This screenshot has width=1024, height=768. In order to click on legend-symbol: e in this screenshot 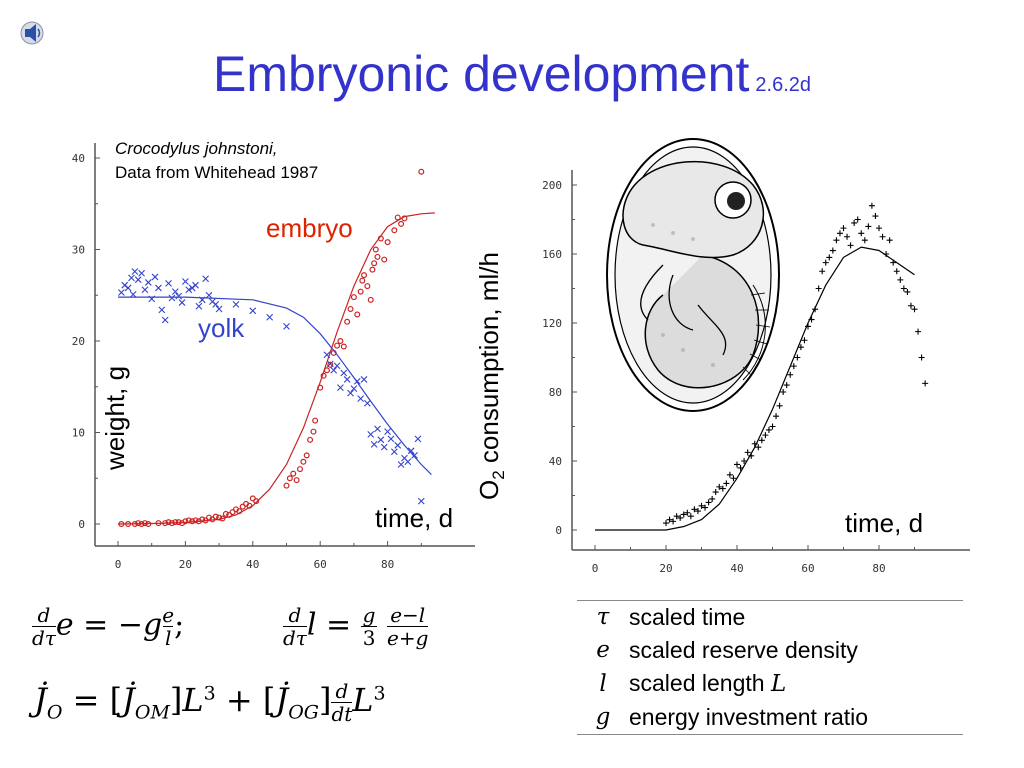, I will do `click(603, 650)`.